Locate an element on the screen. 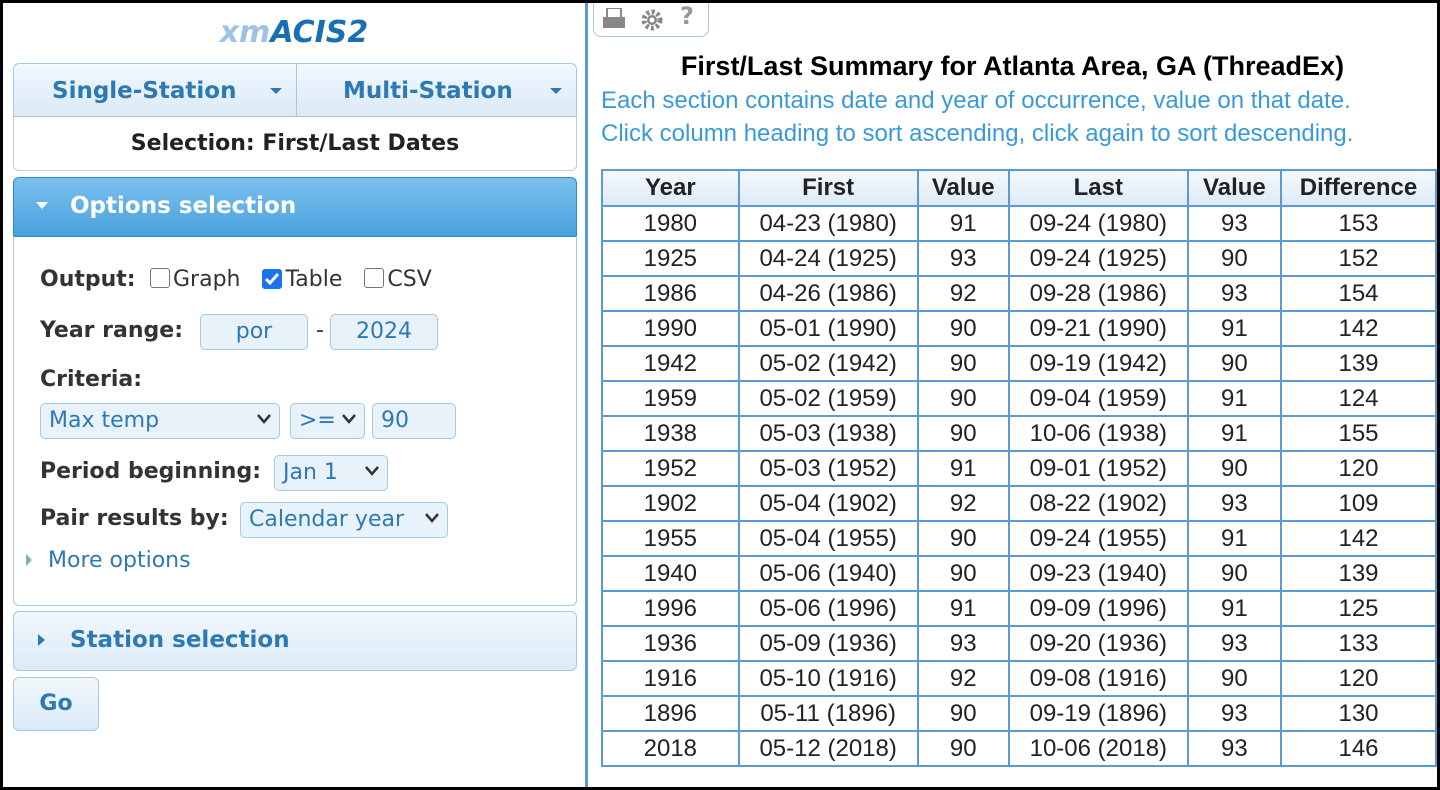  multi-station-tab: Multi-Station is located at coordinates (436, 90).